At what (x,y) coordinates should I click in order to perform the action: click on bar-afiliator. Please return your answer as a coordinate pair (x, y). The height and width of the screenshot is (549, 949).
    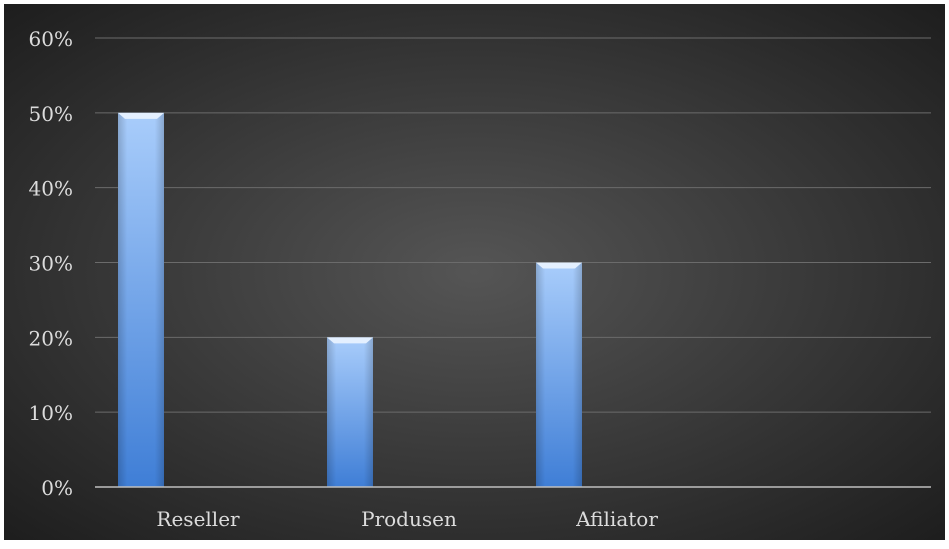
    Looking at the image, I should click on (559, 374).